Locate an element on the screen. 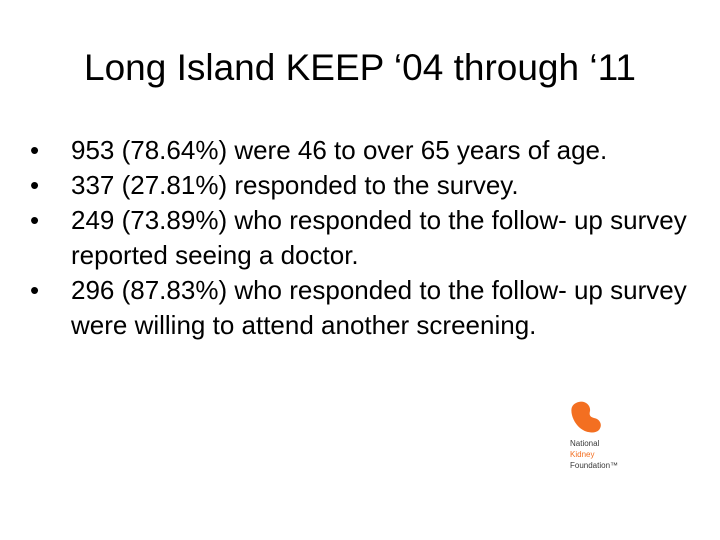 The width and height of the screenshot is (720, 540). bullet-text: 337 (27.81%) responded to the survey. is located at coordinates (295, 185).